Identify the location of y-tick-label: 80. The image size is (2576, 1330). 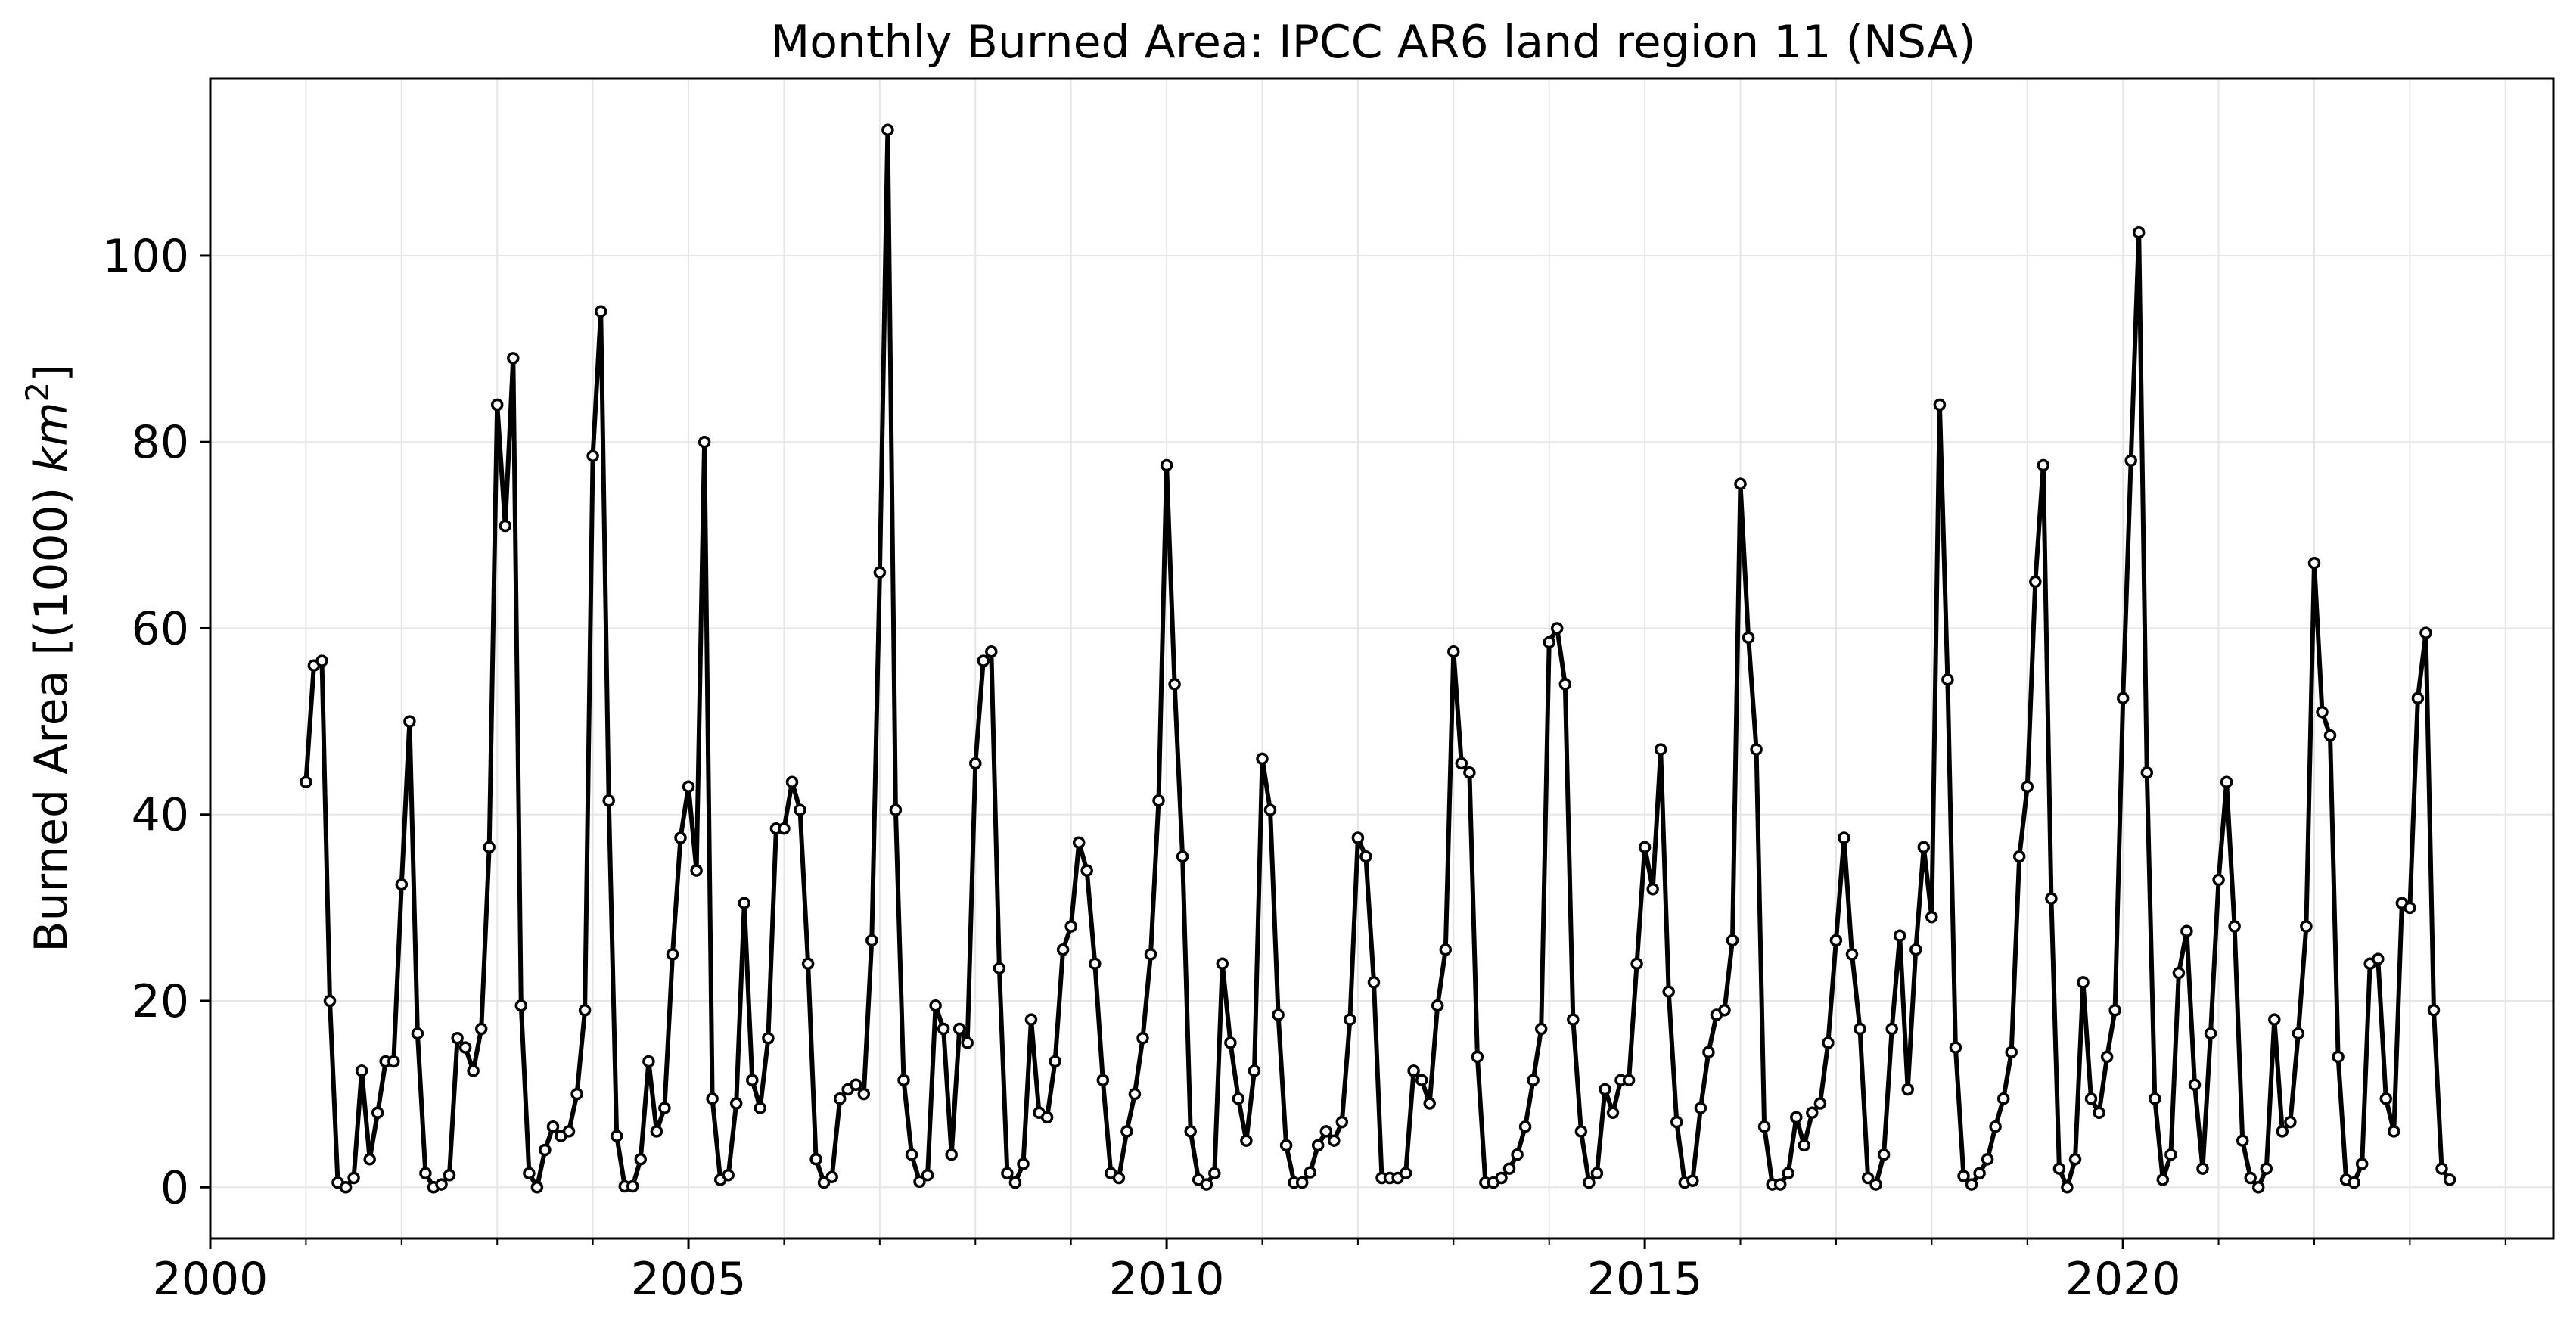
(160, 442).